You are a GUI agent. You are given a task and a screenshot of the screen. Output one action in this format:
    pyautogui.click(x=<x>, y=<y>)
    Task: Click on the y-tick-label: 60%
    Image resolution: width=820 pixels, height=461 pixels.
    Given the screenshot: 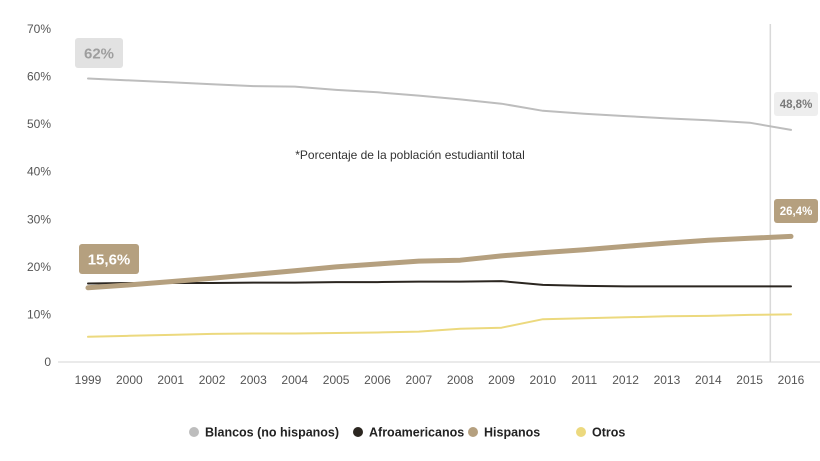 What is the action you would take?
    pyautogui.click(x=39, y=77)
    